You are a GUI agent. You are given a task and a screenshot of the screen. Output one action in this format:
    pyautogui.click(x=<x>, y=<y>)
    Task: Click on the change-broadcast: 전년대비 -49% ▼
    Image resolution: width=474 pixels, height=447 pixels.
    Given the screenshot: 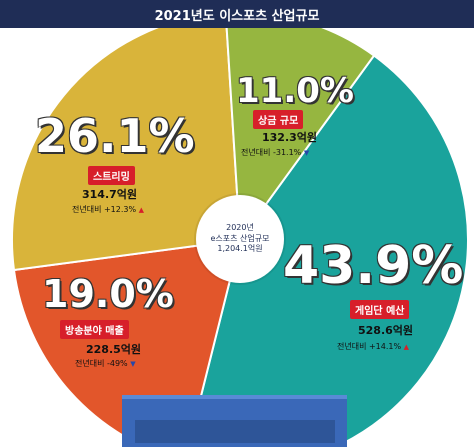 What is the action you would take?
    pyautogui.click(x=105, y=363)
    